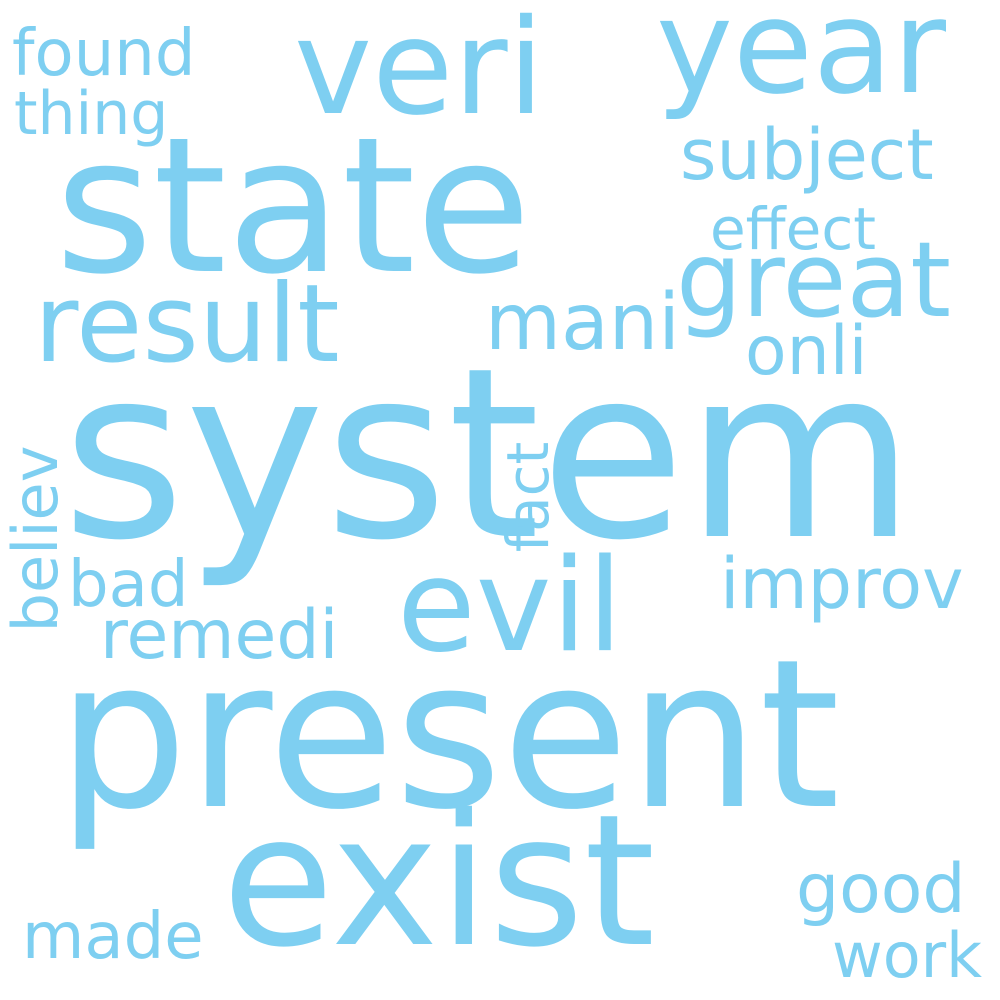  I want to click on word-exist: exist, so click(439, 881).